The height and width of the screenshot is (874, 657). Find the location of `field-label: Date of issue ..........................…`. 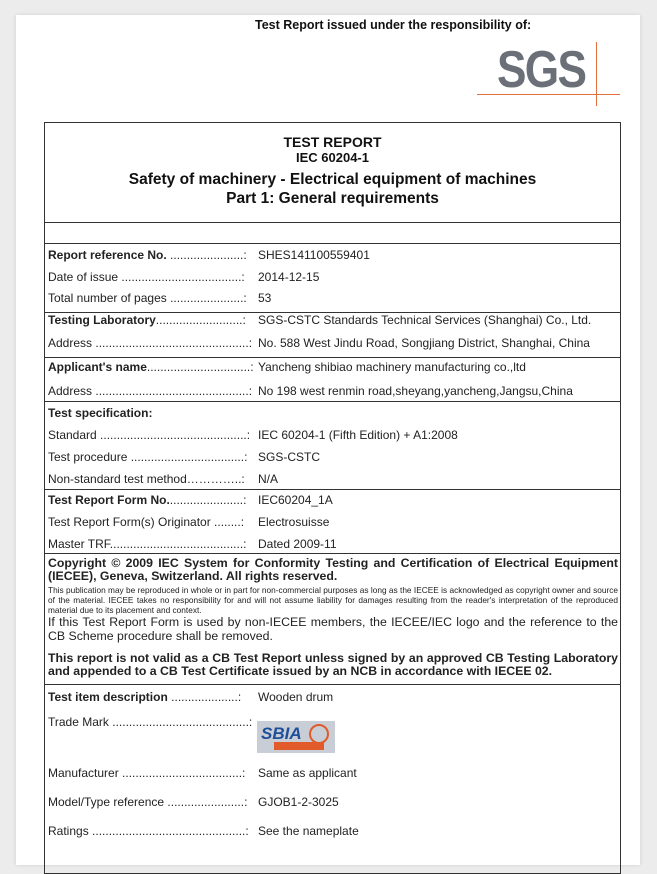

field-label: Date of issue ..........................… is located at coordinates (146, 277).